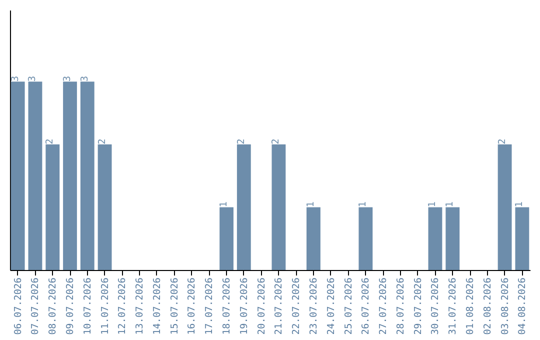 The height and width of the screenshot is (340, 540). I want to click on x-tick-label: 10.07.2026, so click(88, 306).